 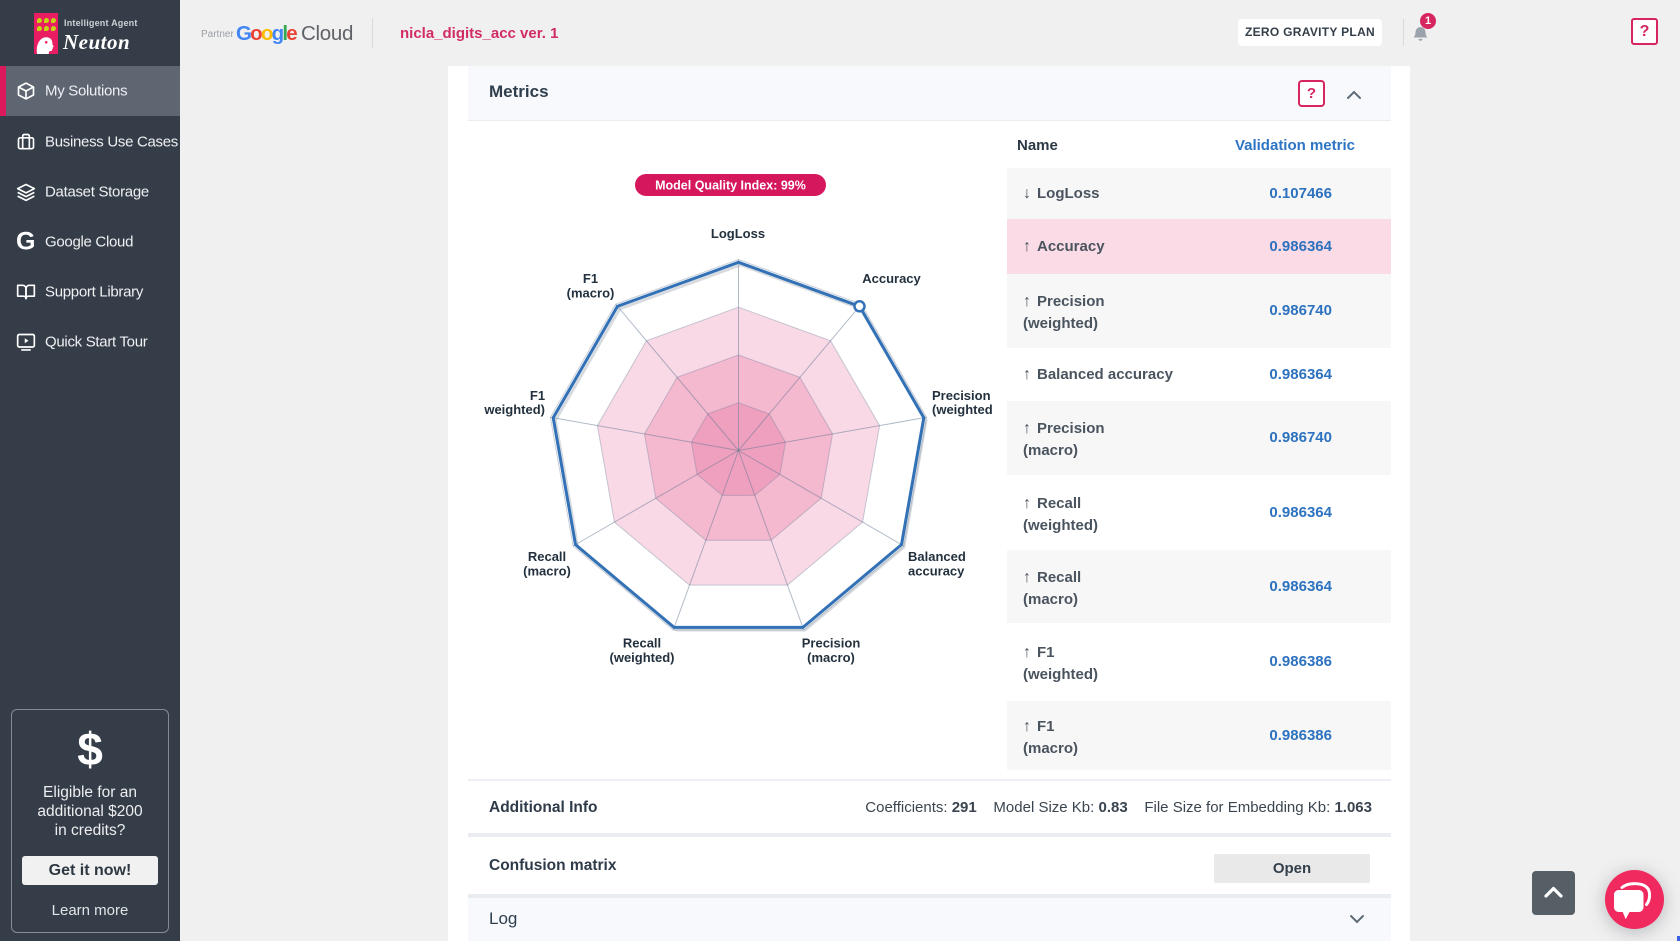 I want to click on svg-text: Model Quality Index: 99%, so click(x=730, y=186).